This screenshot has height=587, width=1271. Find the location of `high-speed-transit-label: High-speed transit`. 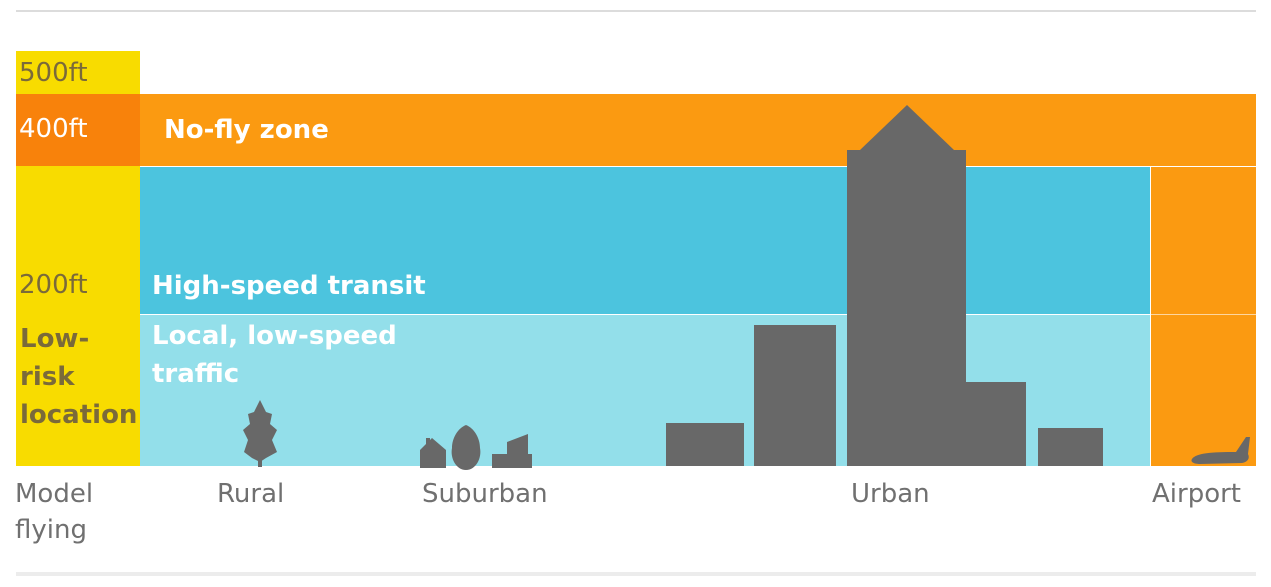

high-speed-transit-label: High-speed transit is located at coordinates (289, 286).